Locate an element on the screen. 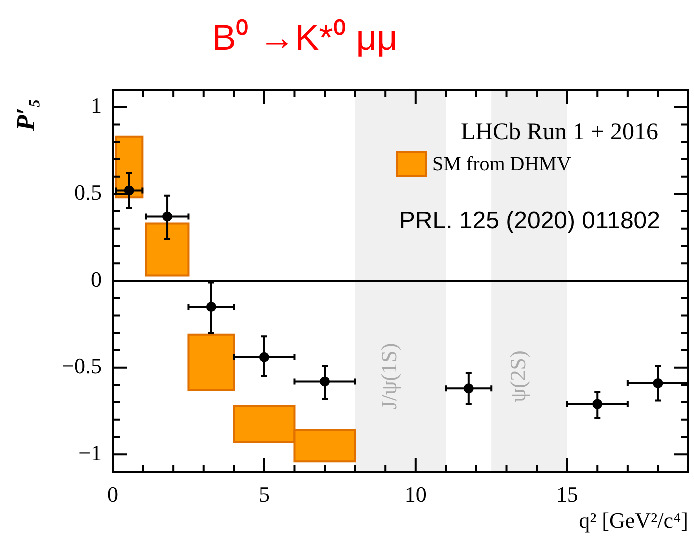 Image resolution: width=694 pixels, height=544 pixels. band-label: ψ(2S) is located at coordinates (517, 376).